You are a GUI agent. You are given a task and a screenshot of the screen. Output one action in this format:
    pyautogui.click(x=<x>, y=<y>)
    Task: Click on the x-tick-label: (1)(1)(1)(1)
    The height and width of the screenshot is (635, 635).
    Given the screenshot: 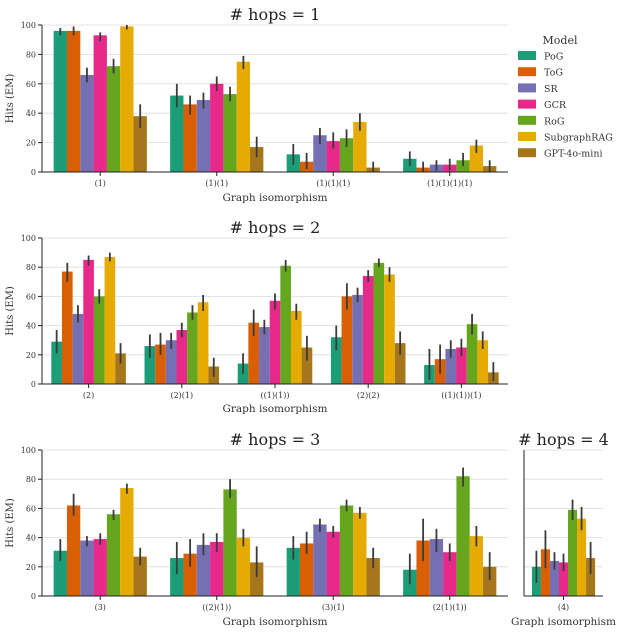 What is the action you would take?
    pyautogui.click(x=449, y=183)
    